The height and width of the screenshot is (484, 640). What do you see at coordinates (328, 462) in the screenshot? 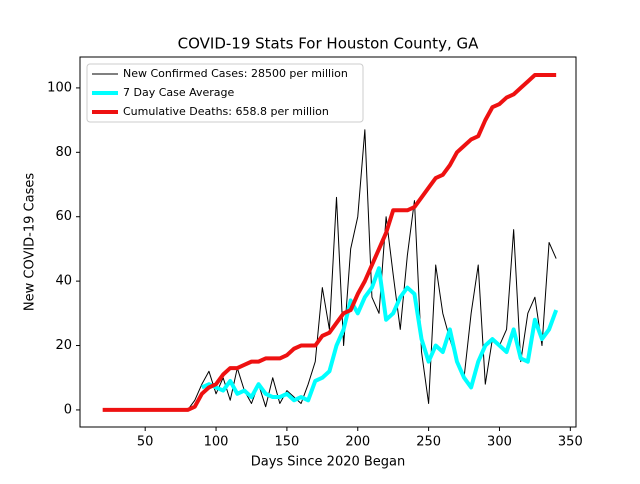
I see `x-axis-label: Days Since 2020 Began` at bounding box center [328, 462].